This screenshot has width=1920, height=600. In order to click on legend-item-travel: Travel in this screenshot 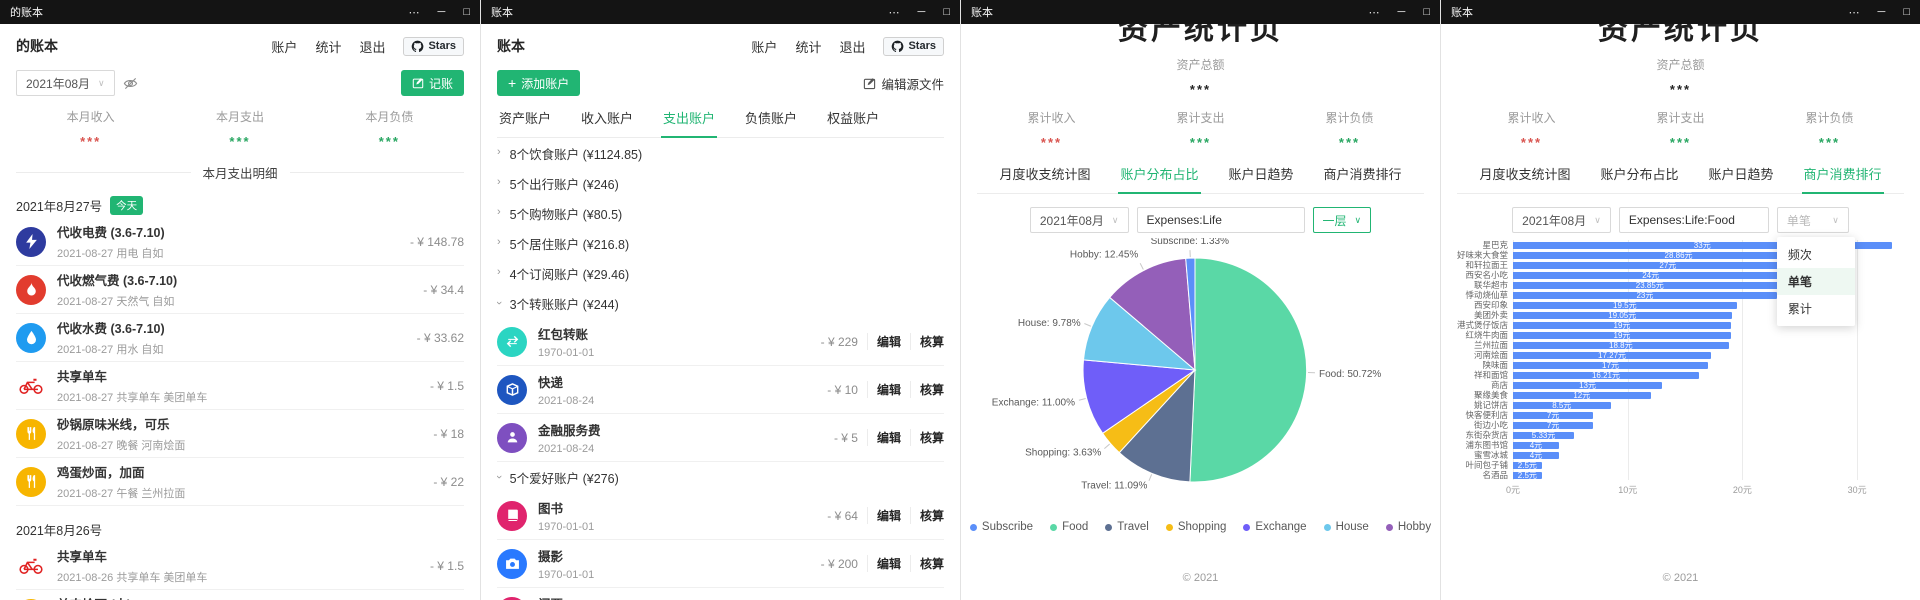, I will do `click(1127, 527)`.